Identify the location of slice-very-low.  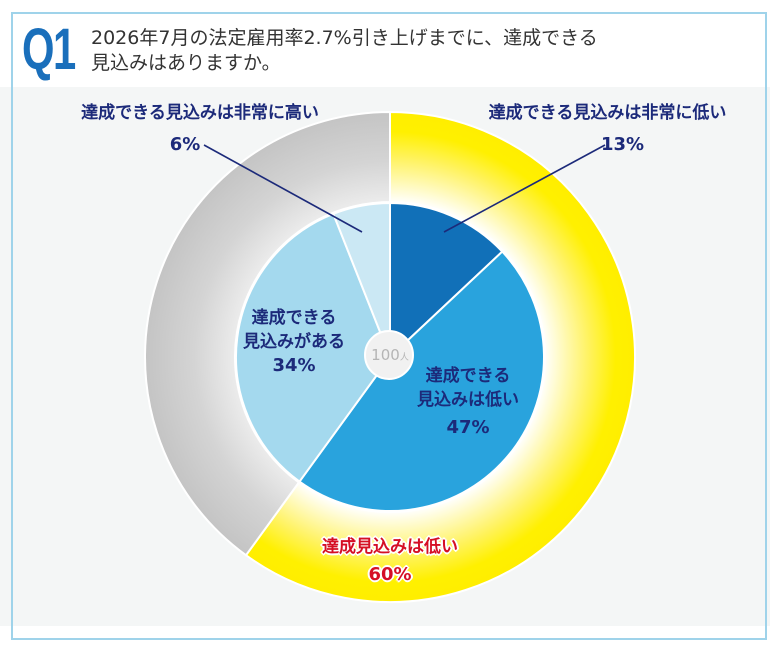
(446, 280).